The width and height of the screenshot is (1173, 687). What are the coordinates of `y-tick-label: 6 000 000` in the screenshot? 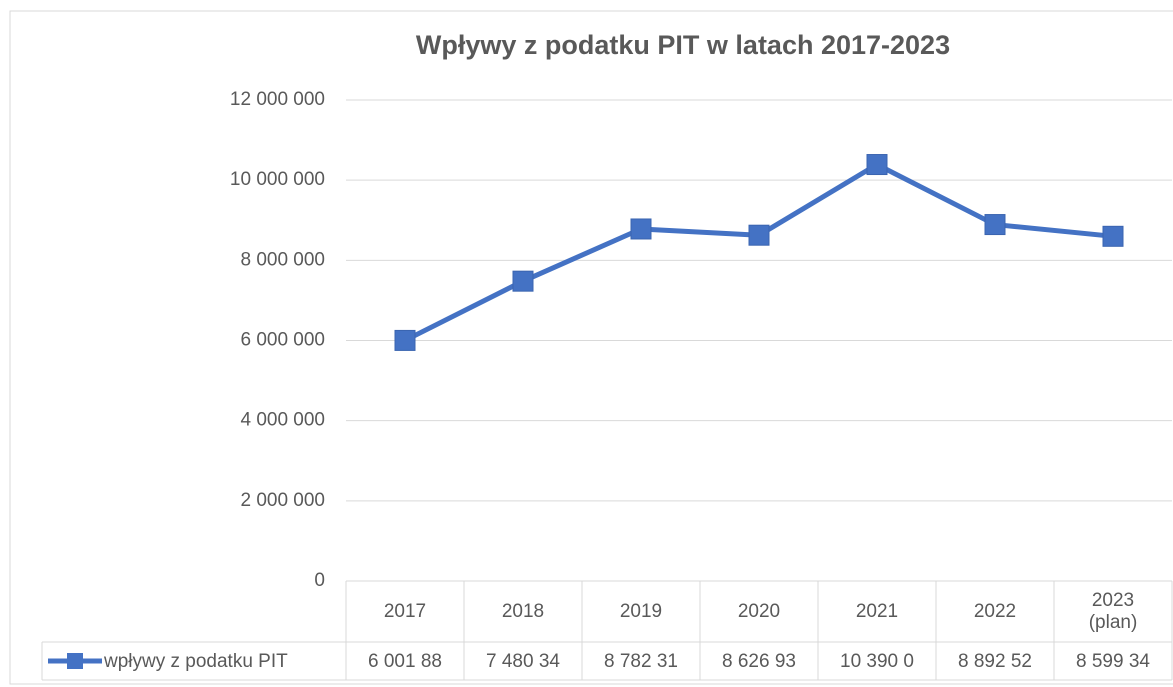 It's located at (282, 340).